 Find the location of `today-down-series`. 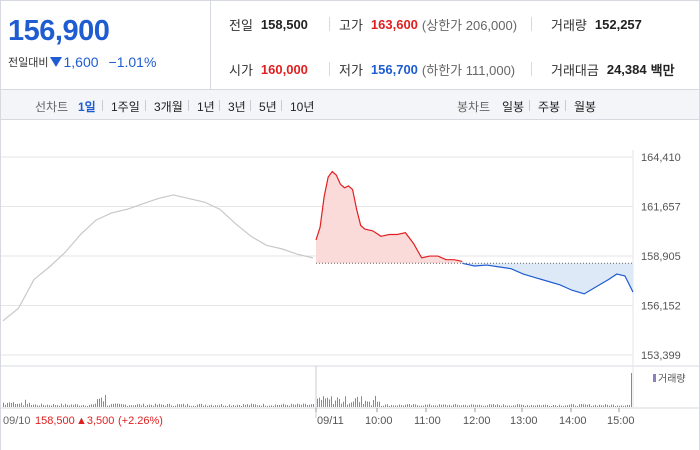

today-down-series is located at coordinates (548, 278).